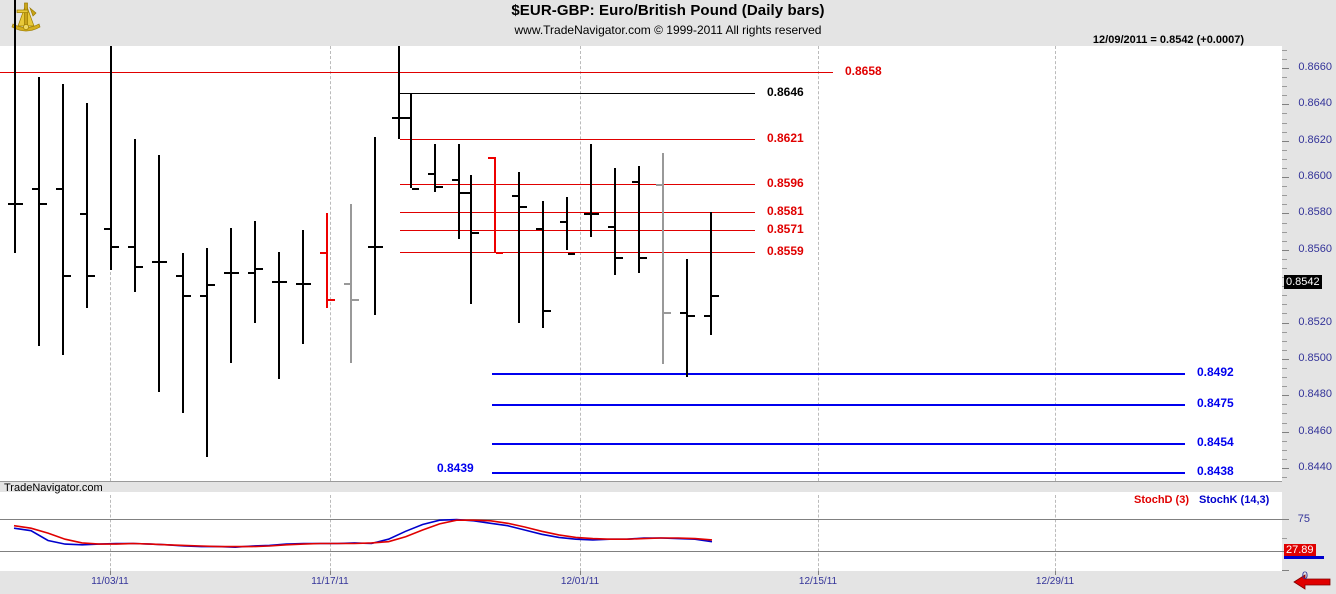 Image resolution: width=1336 pixels, height=594 pixels. What do you see at coordinates (363, 533) in the screenshot?
I see `stochd-line` at bounding box center [363, 533].